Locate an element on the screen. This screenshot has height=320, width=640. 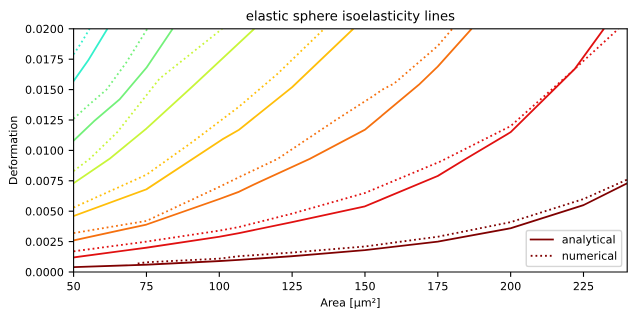
y-tick-label: 0.0175 is located at coordinates (44, 59).